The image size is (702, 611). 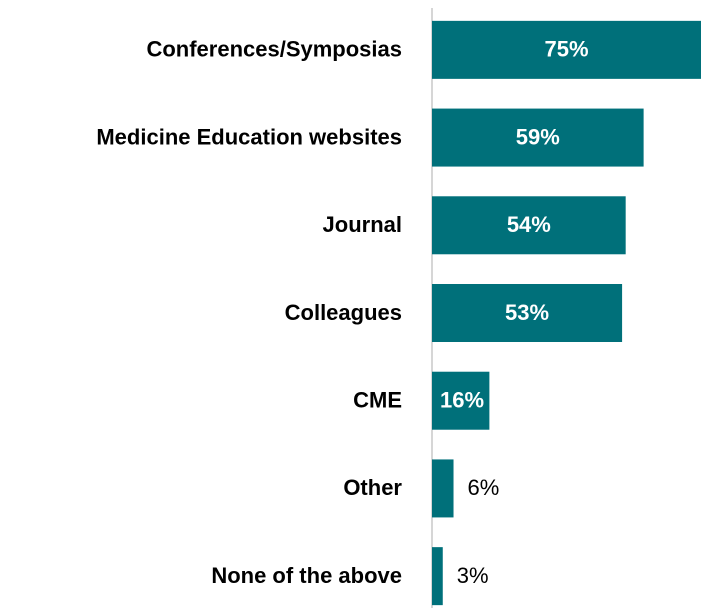 I want to click on value-label: 6%, so click(x=484, y=487).